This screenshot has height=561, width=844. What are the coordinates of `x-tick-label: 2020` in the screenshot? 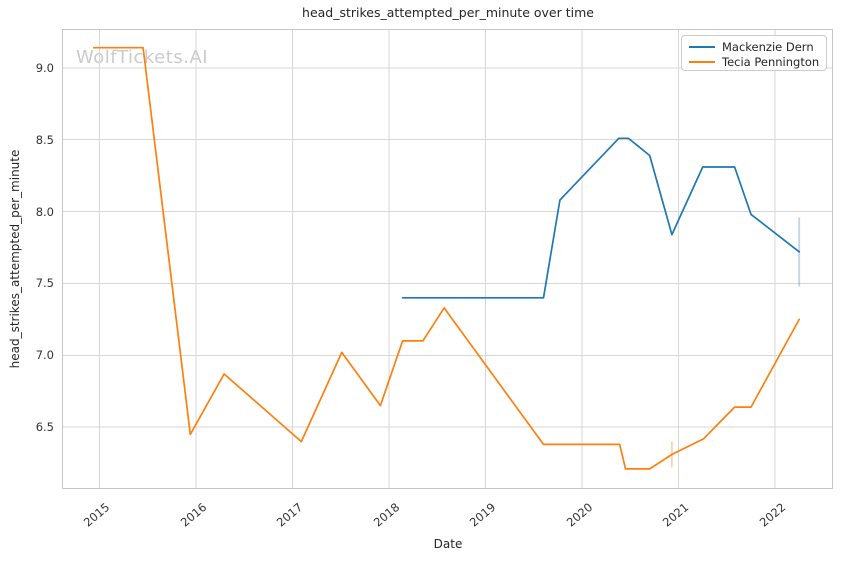 It's located at (579, 515).